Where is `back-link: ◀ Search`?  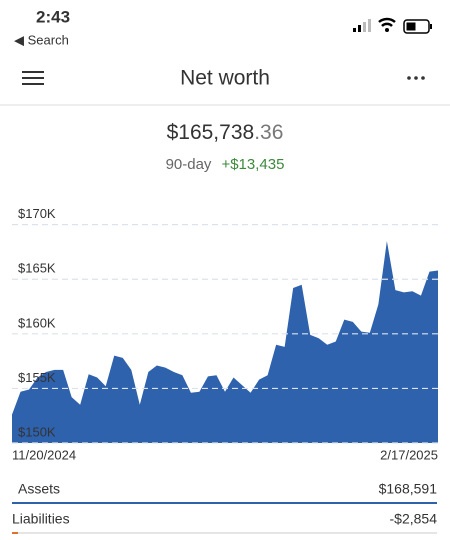 back-link: ◀ Search is located at coordinates (41, 39).